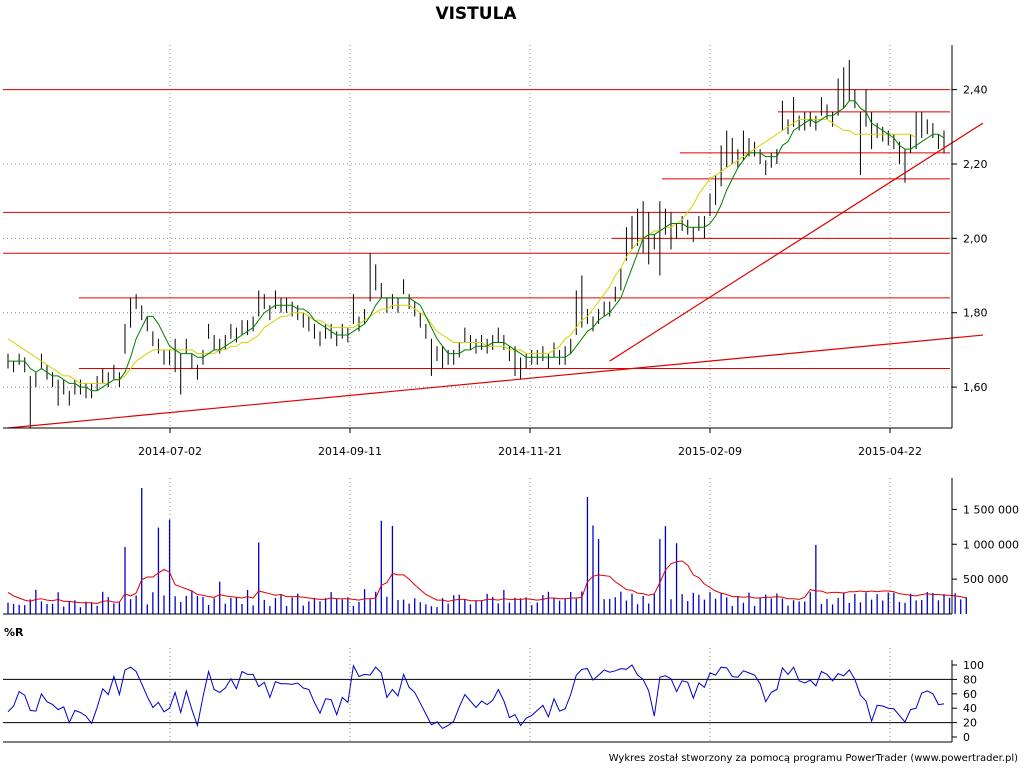 The image size is (1024, 768). What do you see at coordinates (710, 451) in the screenshot?
I see `date-tick-label-3: 2015-02-09` at bounding box center [710, 451].